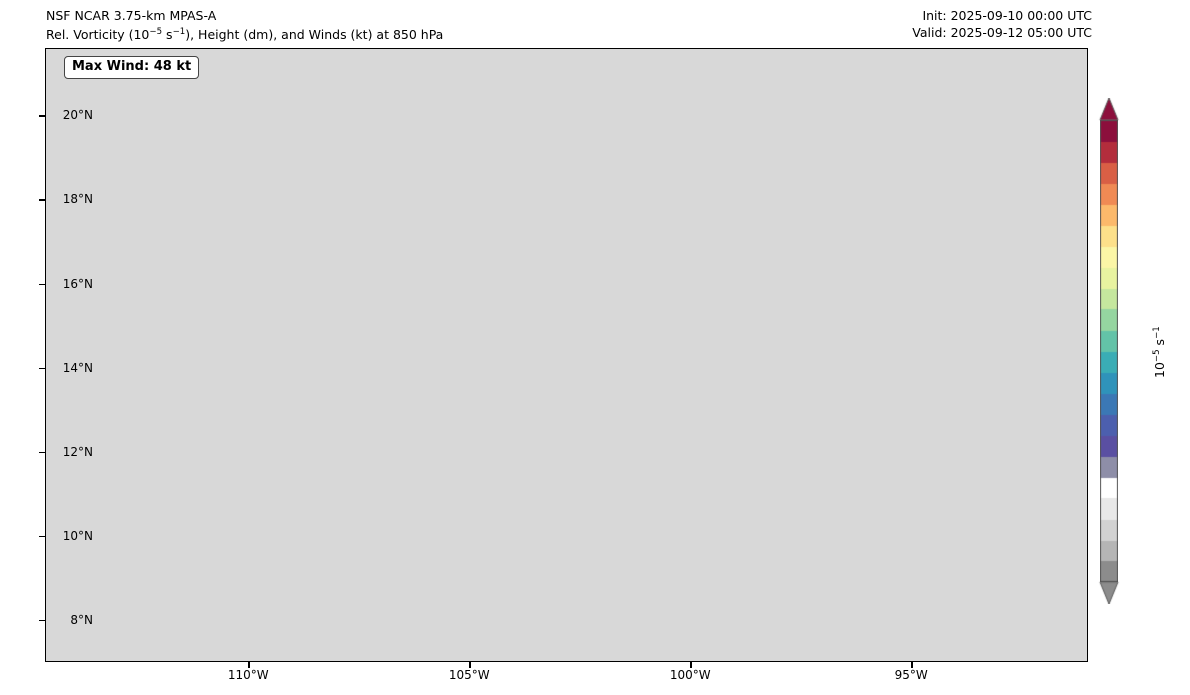 This screenshot has height=695, width=1190. What do you see at coordinates (911, 675) in the screenshot?
I see `x-axis-tick-label: 95°W` at bounding box center [911, 675].